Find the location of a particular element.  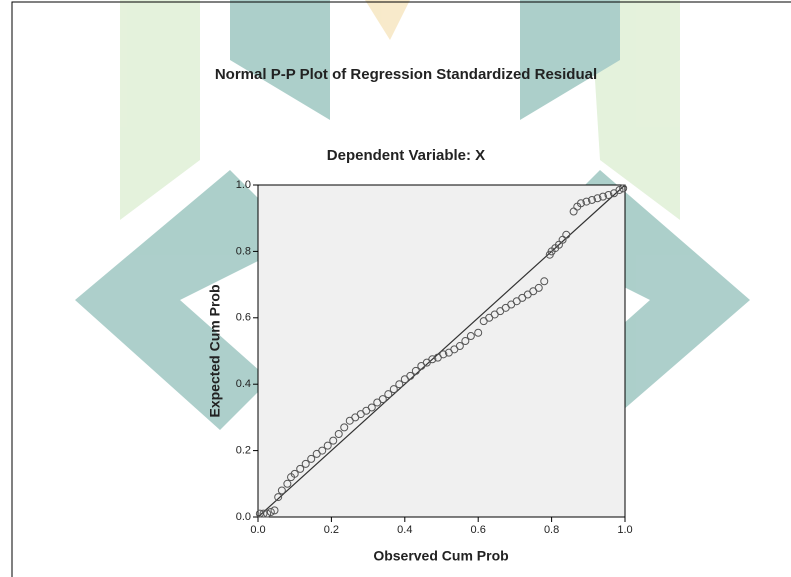

x-axis-label: Observed Cum Prob is located at coordinates (440, 556).